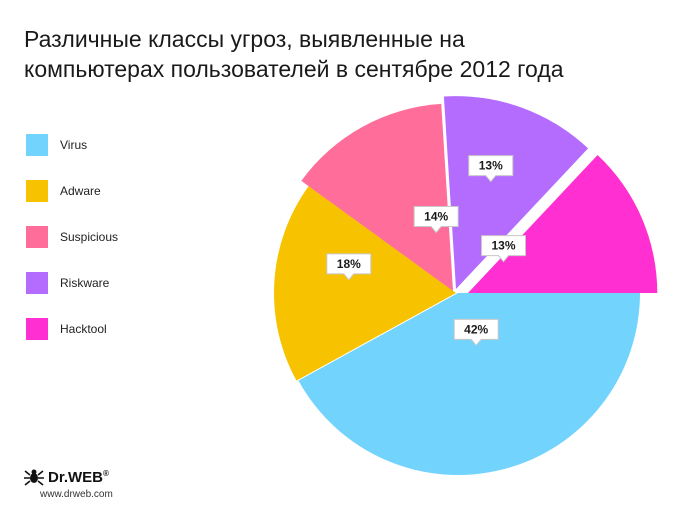 The image size is (673, 524). I want to click on data-label-box-adware, so click(349, 267).